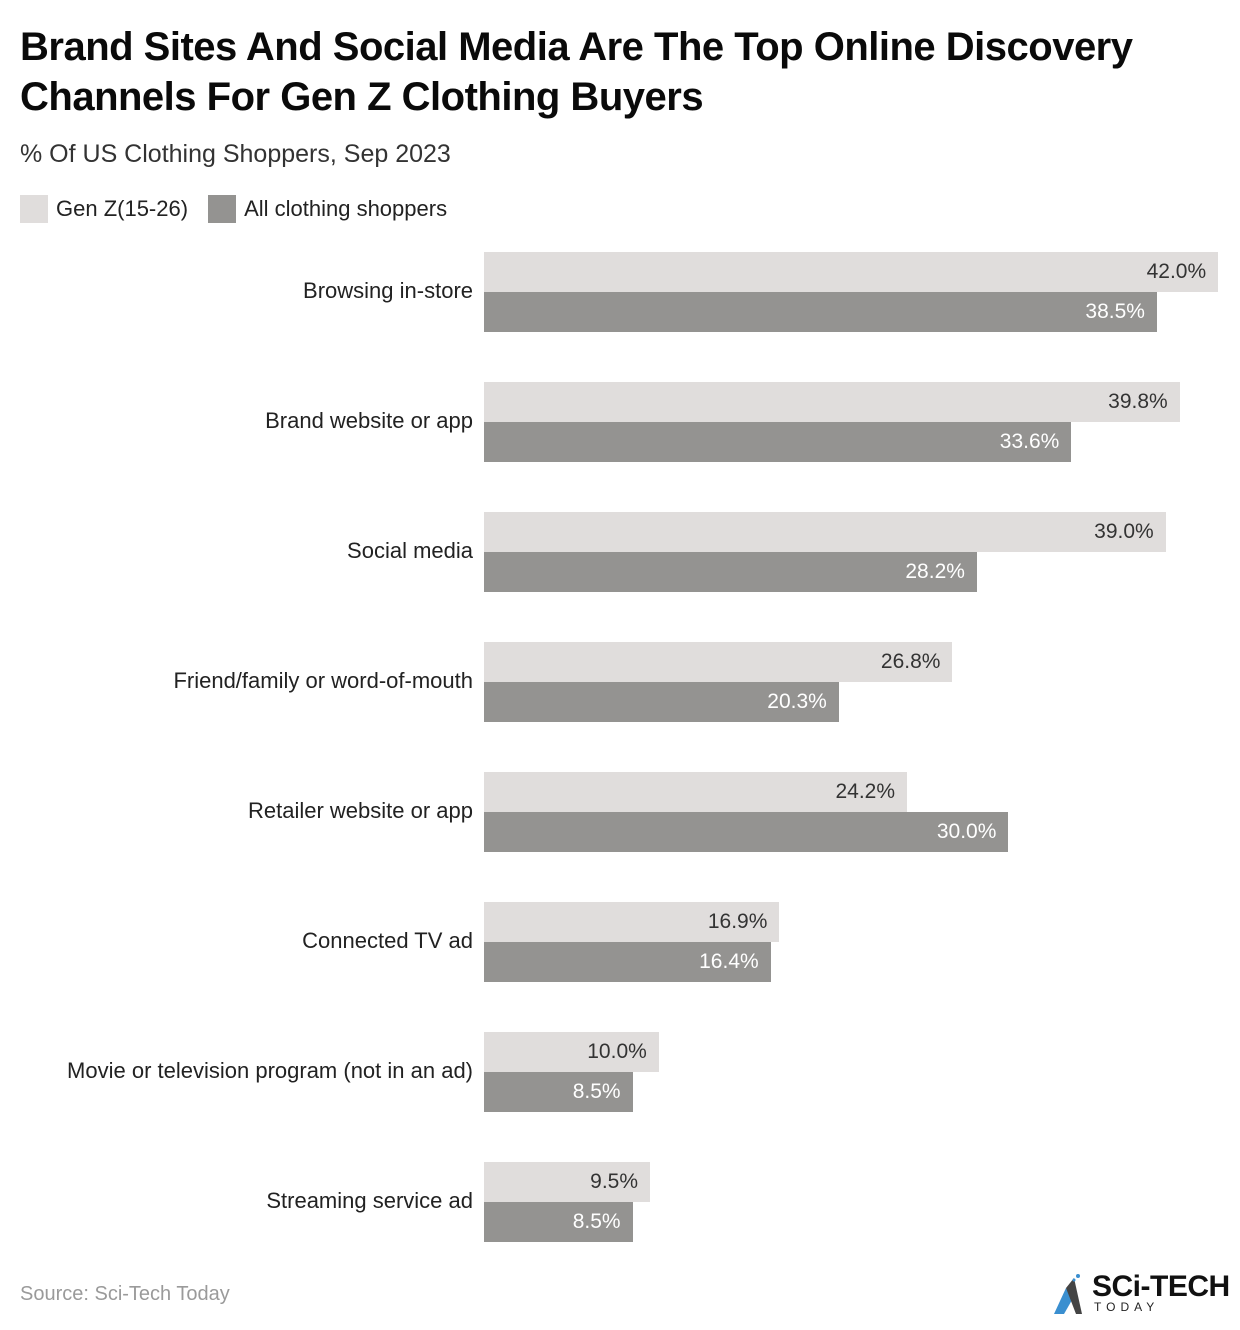  What do you see at coordinates (346, 208) in the screenshot?
I see `legend-label-all: All clothing shoppers` at bounding box center [346, 208].